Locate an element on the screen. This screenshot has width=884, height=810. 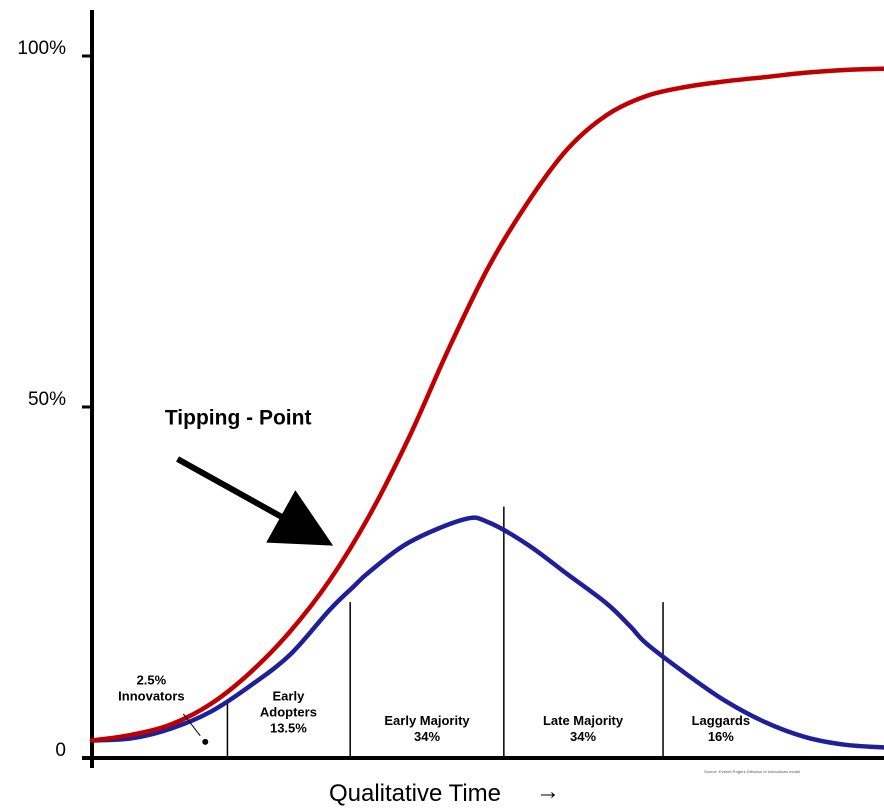
innovators-marker-dot is located at coordinates (205, 741).